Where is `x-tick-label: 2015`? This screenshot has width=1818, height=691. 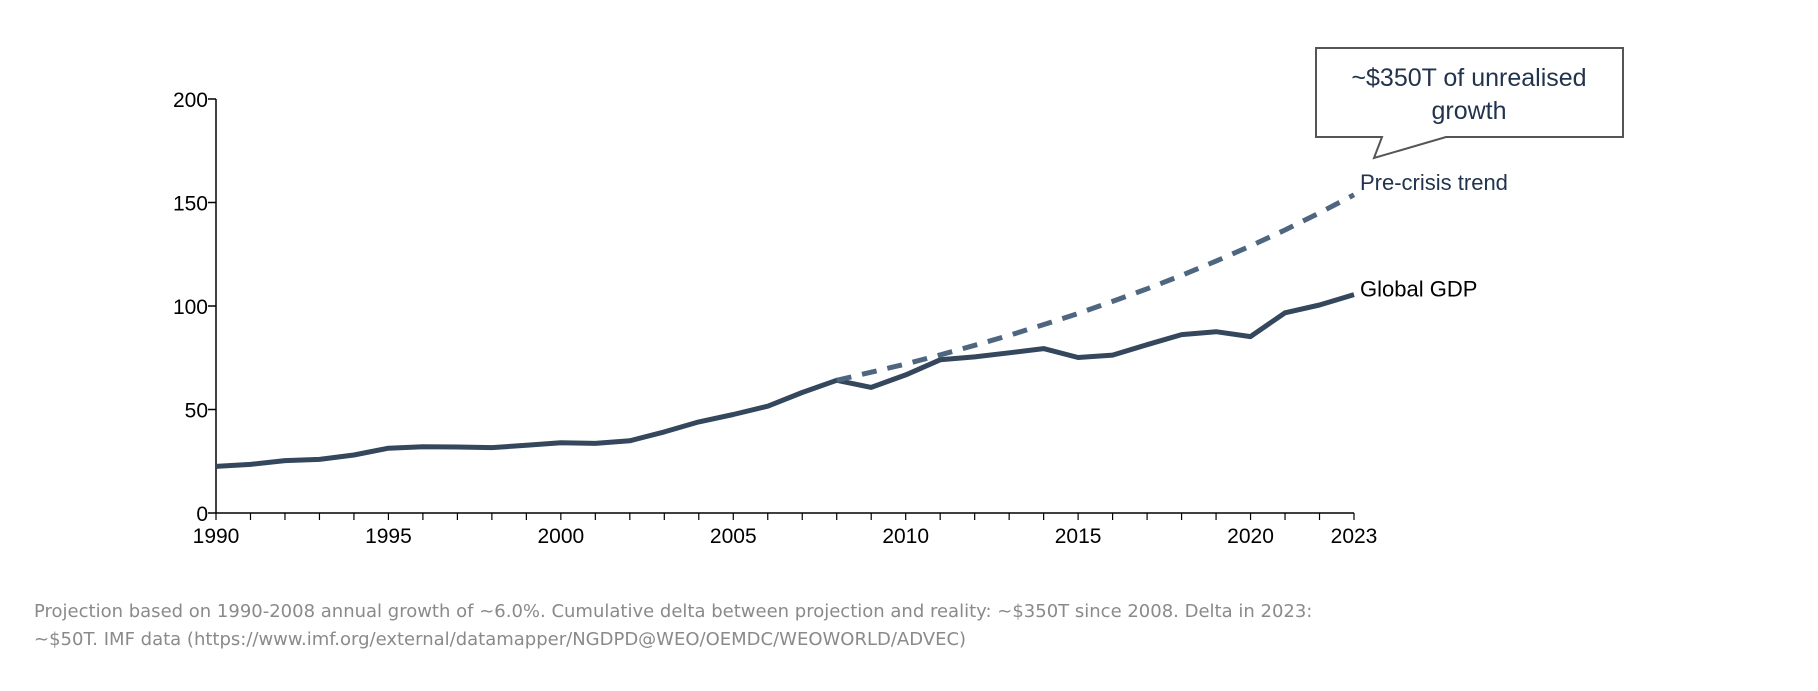 x-tick-label: 2015 is located at coordinates (1078, 536).